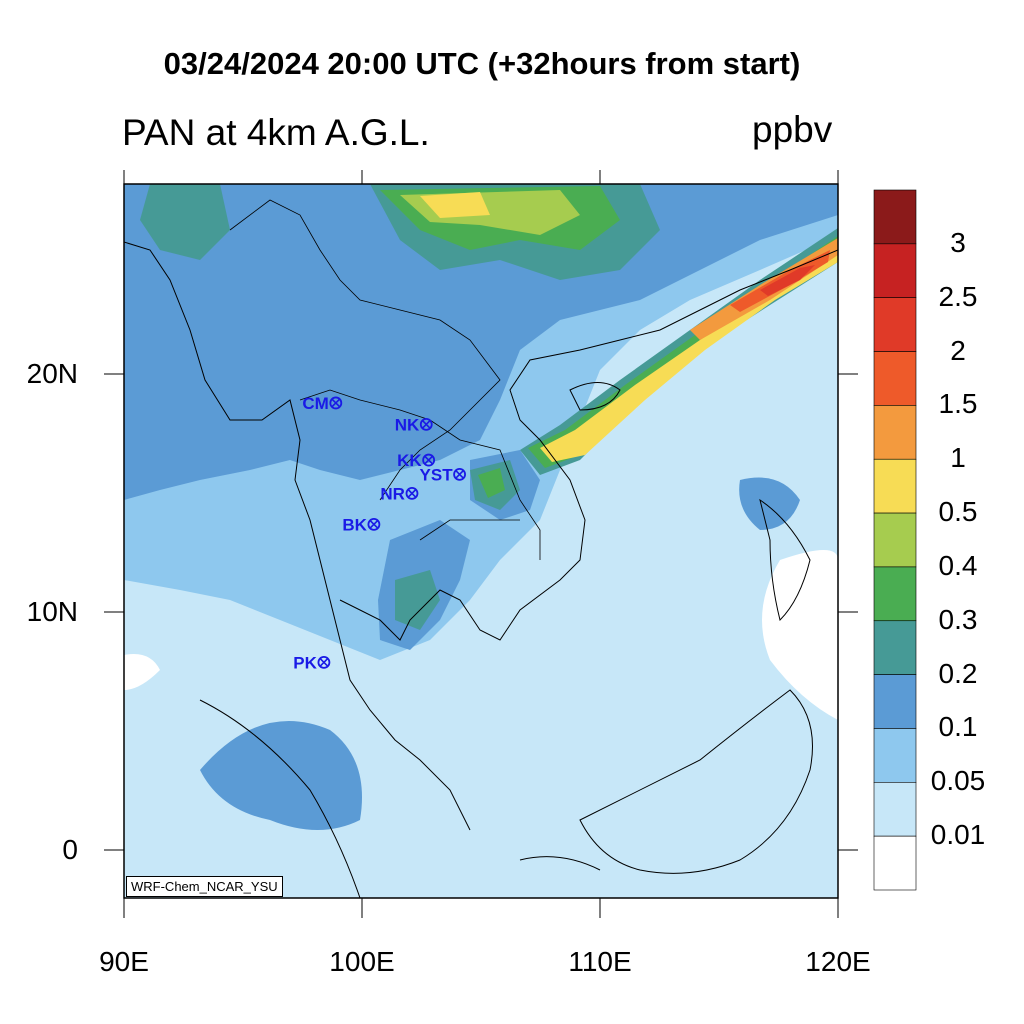 The width and height of the screenshot is (1024, 1024). What do you see at coordinates (958, 673) in the screenshot?
I see `colorbar-label: 0.2` at bounding box center [958, 673].